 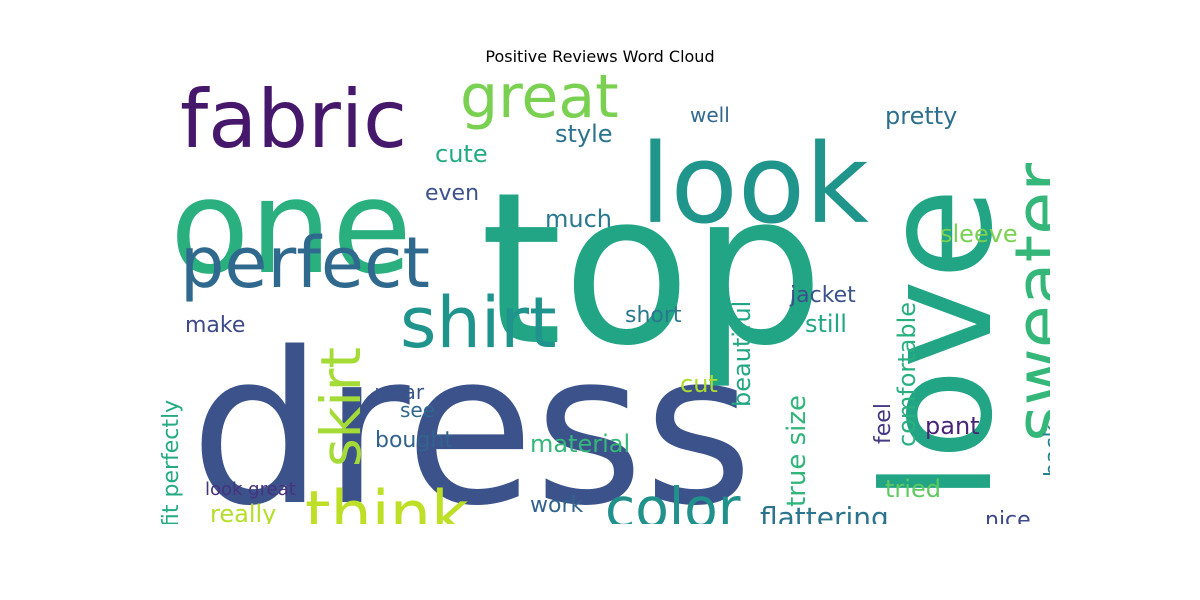 I want to click on word-11: color, so click(x=673, y=500).